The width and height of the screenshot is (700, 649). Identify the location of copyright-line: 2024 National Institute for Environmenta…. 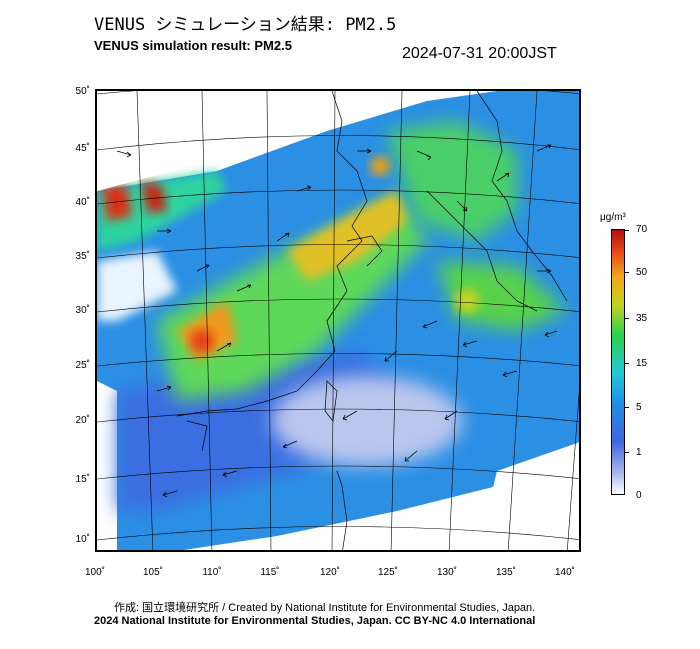
(315, 621).